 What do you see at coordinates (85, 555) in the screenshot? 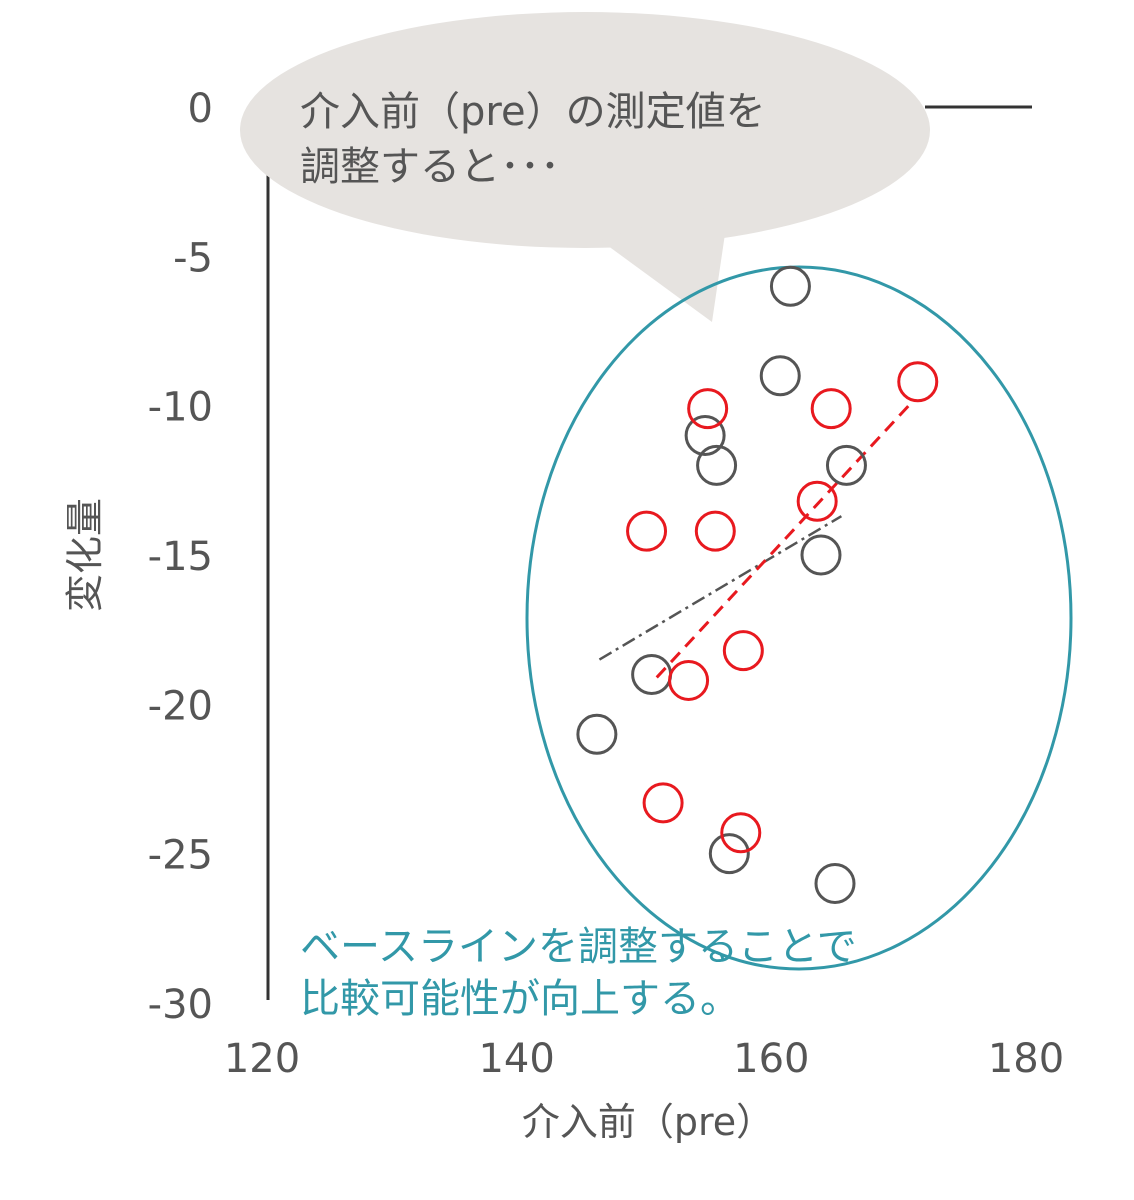
I see `y-axis-title: 変化量` at bounding box center [85, 555].